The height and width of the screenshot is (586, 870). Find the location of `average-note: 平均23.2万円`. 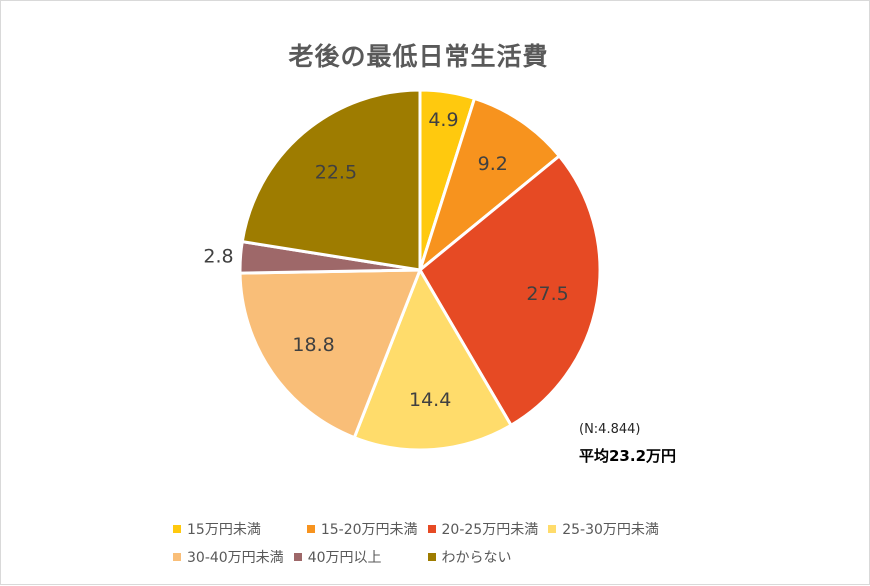

average-note: 平均23.2万円 is located at coordinates (628, 456).